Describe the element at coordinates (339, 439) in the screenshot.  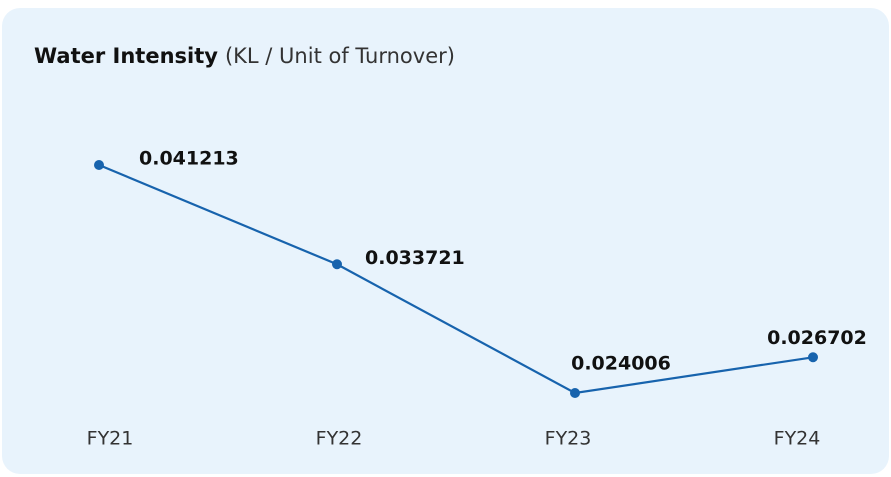
I see `x-tick-label: FY22` at that location.